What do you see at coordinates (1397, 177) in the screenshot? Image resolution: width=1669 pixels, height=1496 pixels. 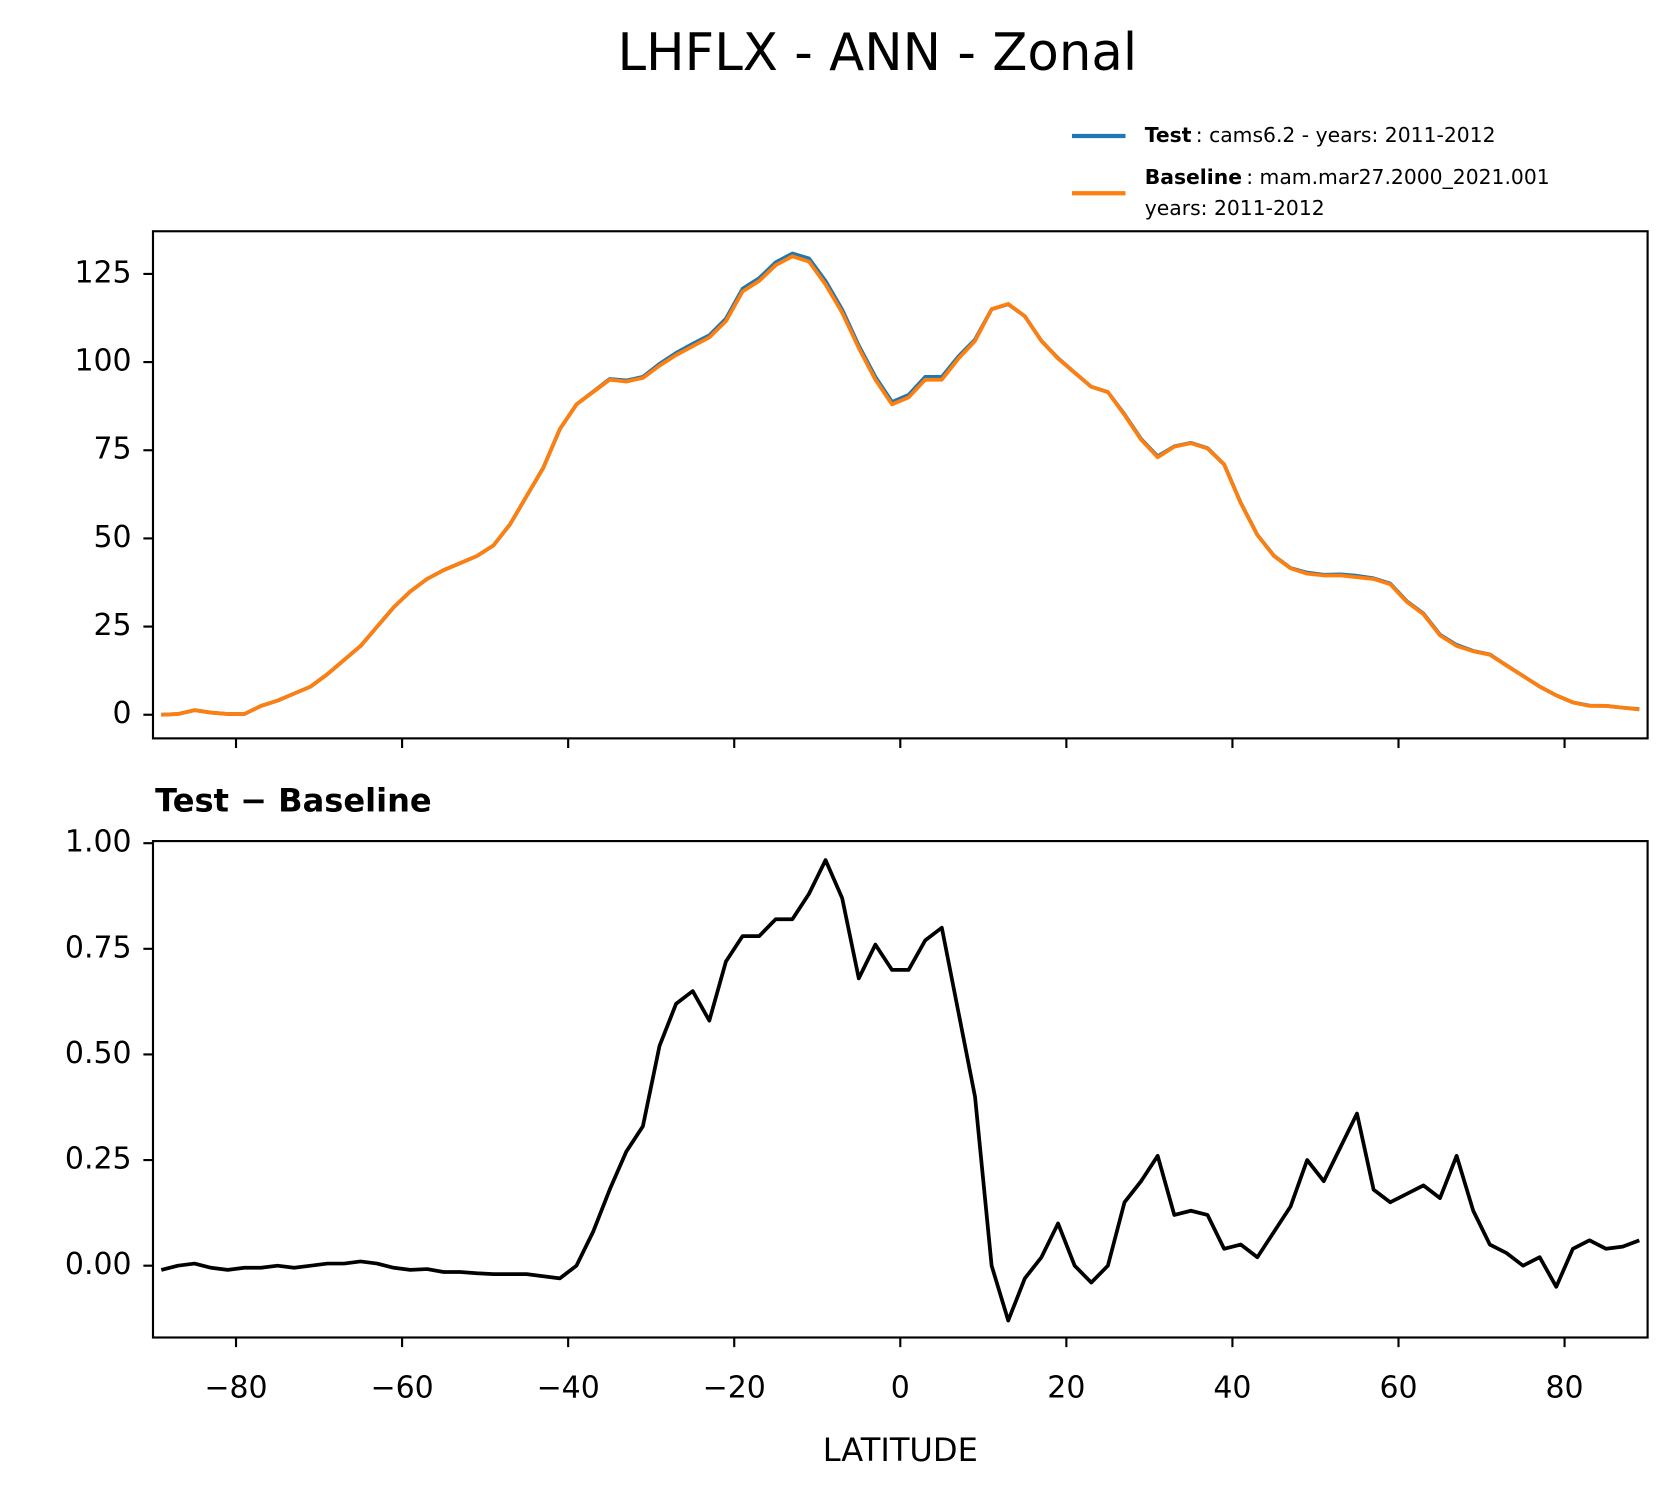 I see `legend-description: : mam.mar27.2000_2021.001` at bounding box center [1397, 177].